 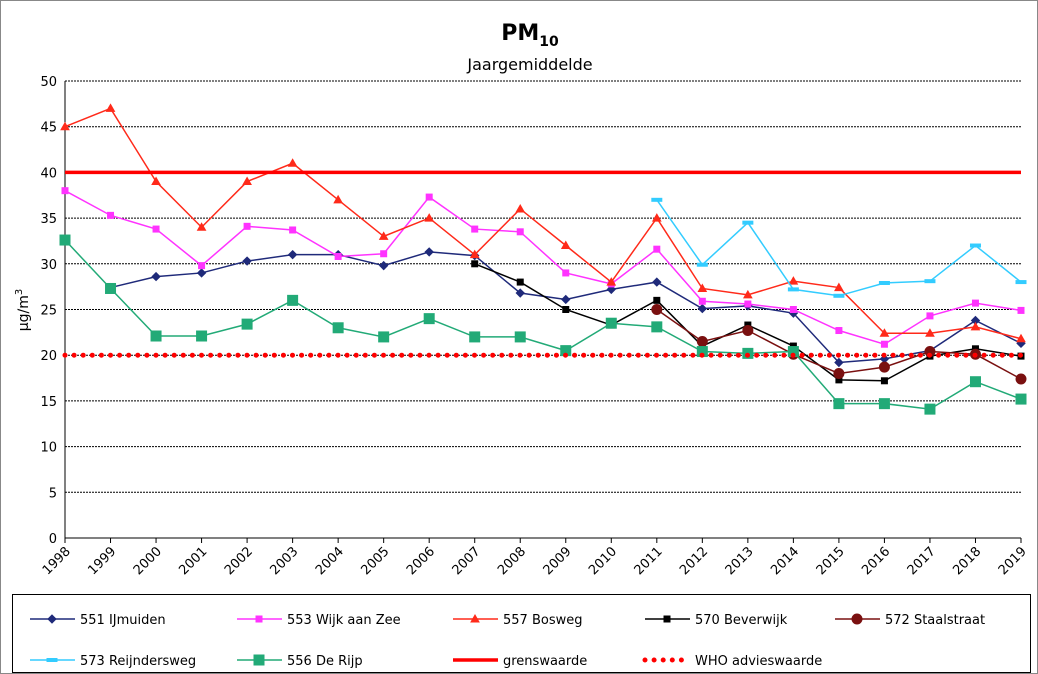 I want to click on legend-box, so click(x=521, y=633).